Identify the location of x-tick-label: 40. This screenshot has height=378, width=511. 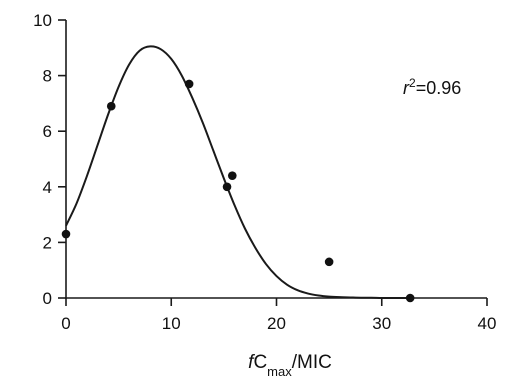
(487, 323).